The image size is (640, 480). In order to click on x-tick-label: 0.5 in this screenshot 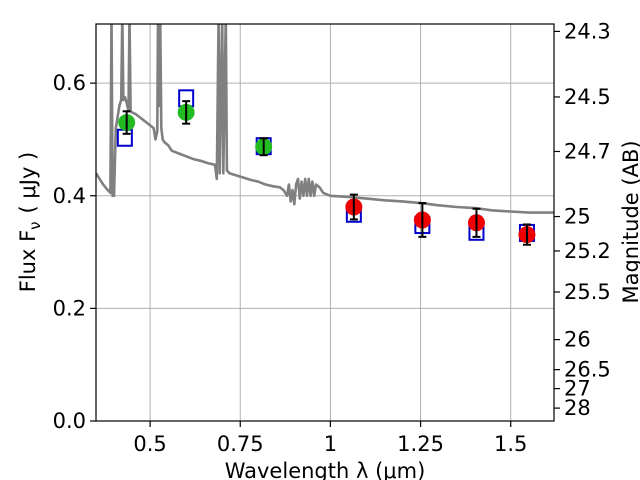, I will do `click(149, 444)`.